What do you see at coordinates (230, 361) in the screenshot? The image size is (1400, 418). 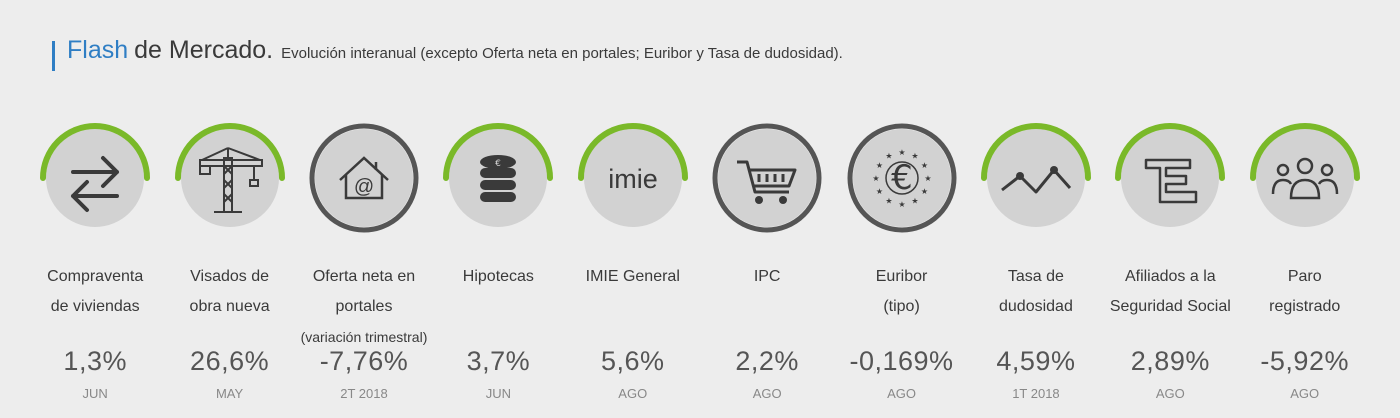 I see `indicator-value: 26,6%` at bounding box center [230, 361].